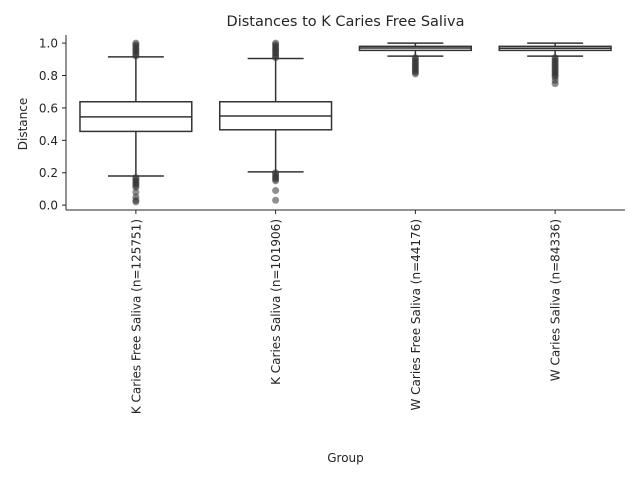 The image size is (640, 480). Describe the element at coordinates (416, 315) in the screenshot. I see `x-tick-label: W Caries Free Saliva (n=44176)` at that location.